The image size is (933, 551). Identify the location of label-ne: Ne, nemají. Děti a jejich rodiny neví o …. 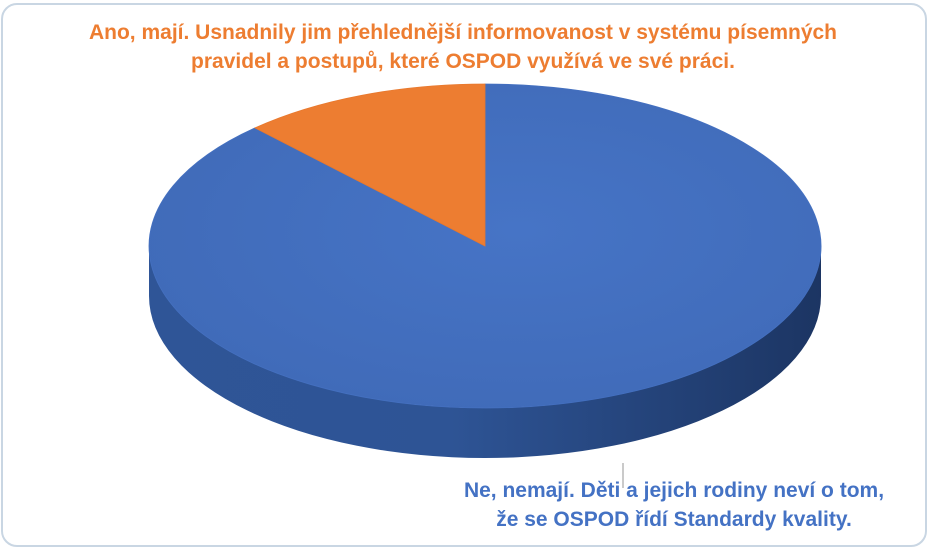
(674, 505).